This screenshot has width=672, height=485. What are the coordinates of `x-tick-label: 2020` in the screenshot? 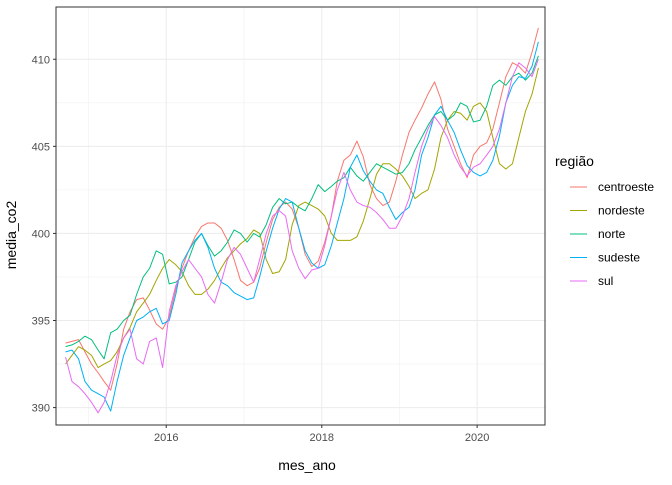 It's located at (477, 438).